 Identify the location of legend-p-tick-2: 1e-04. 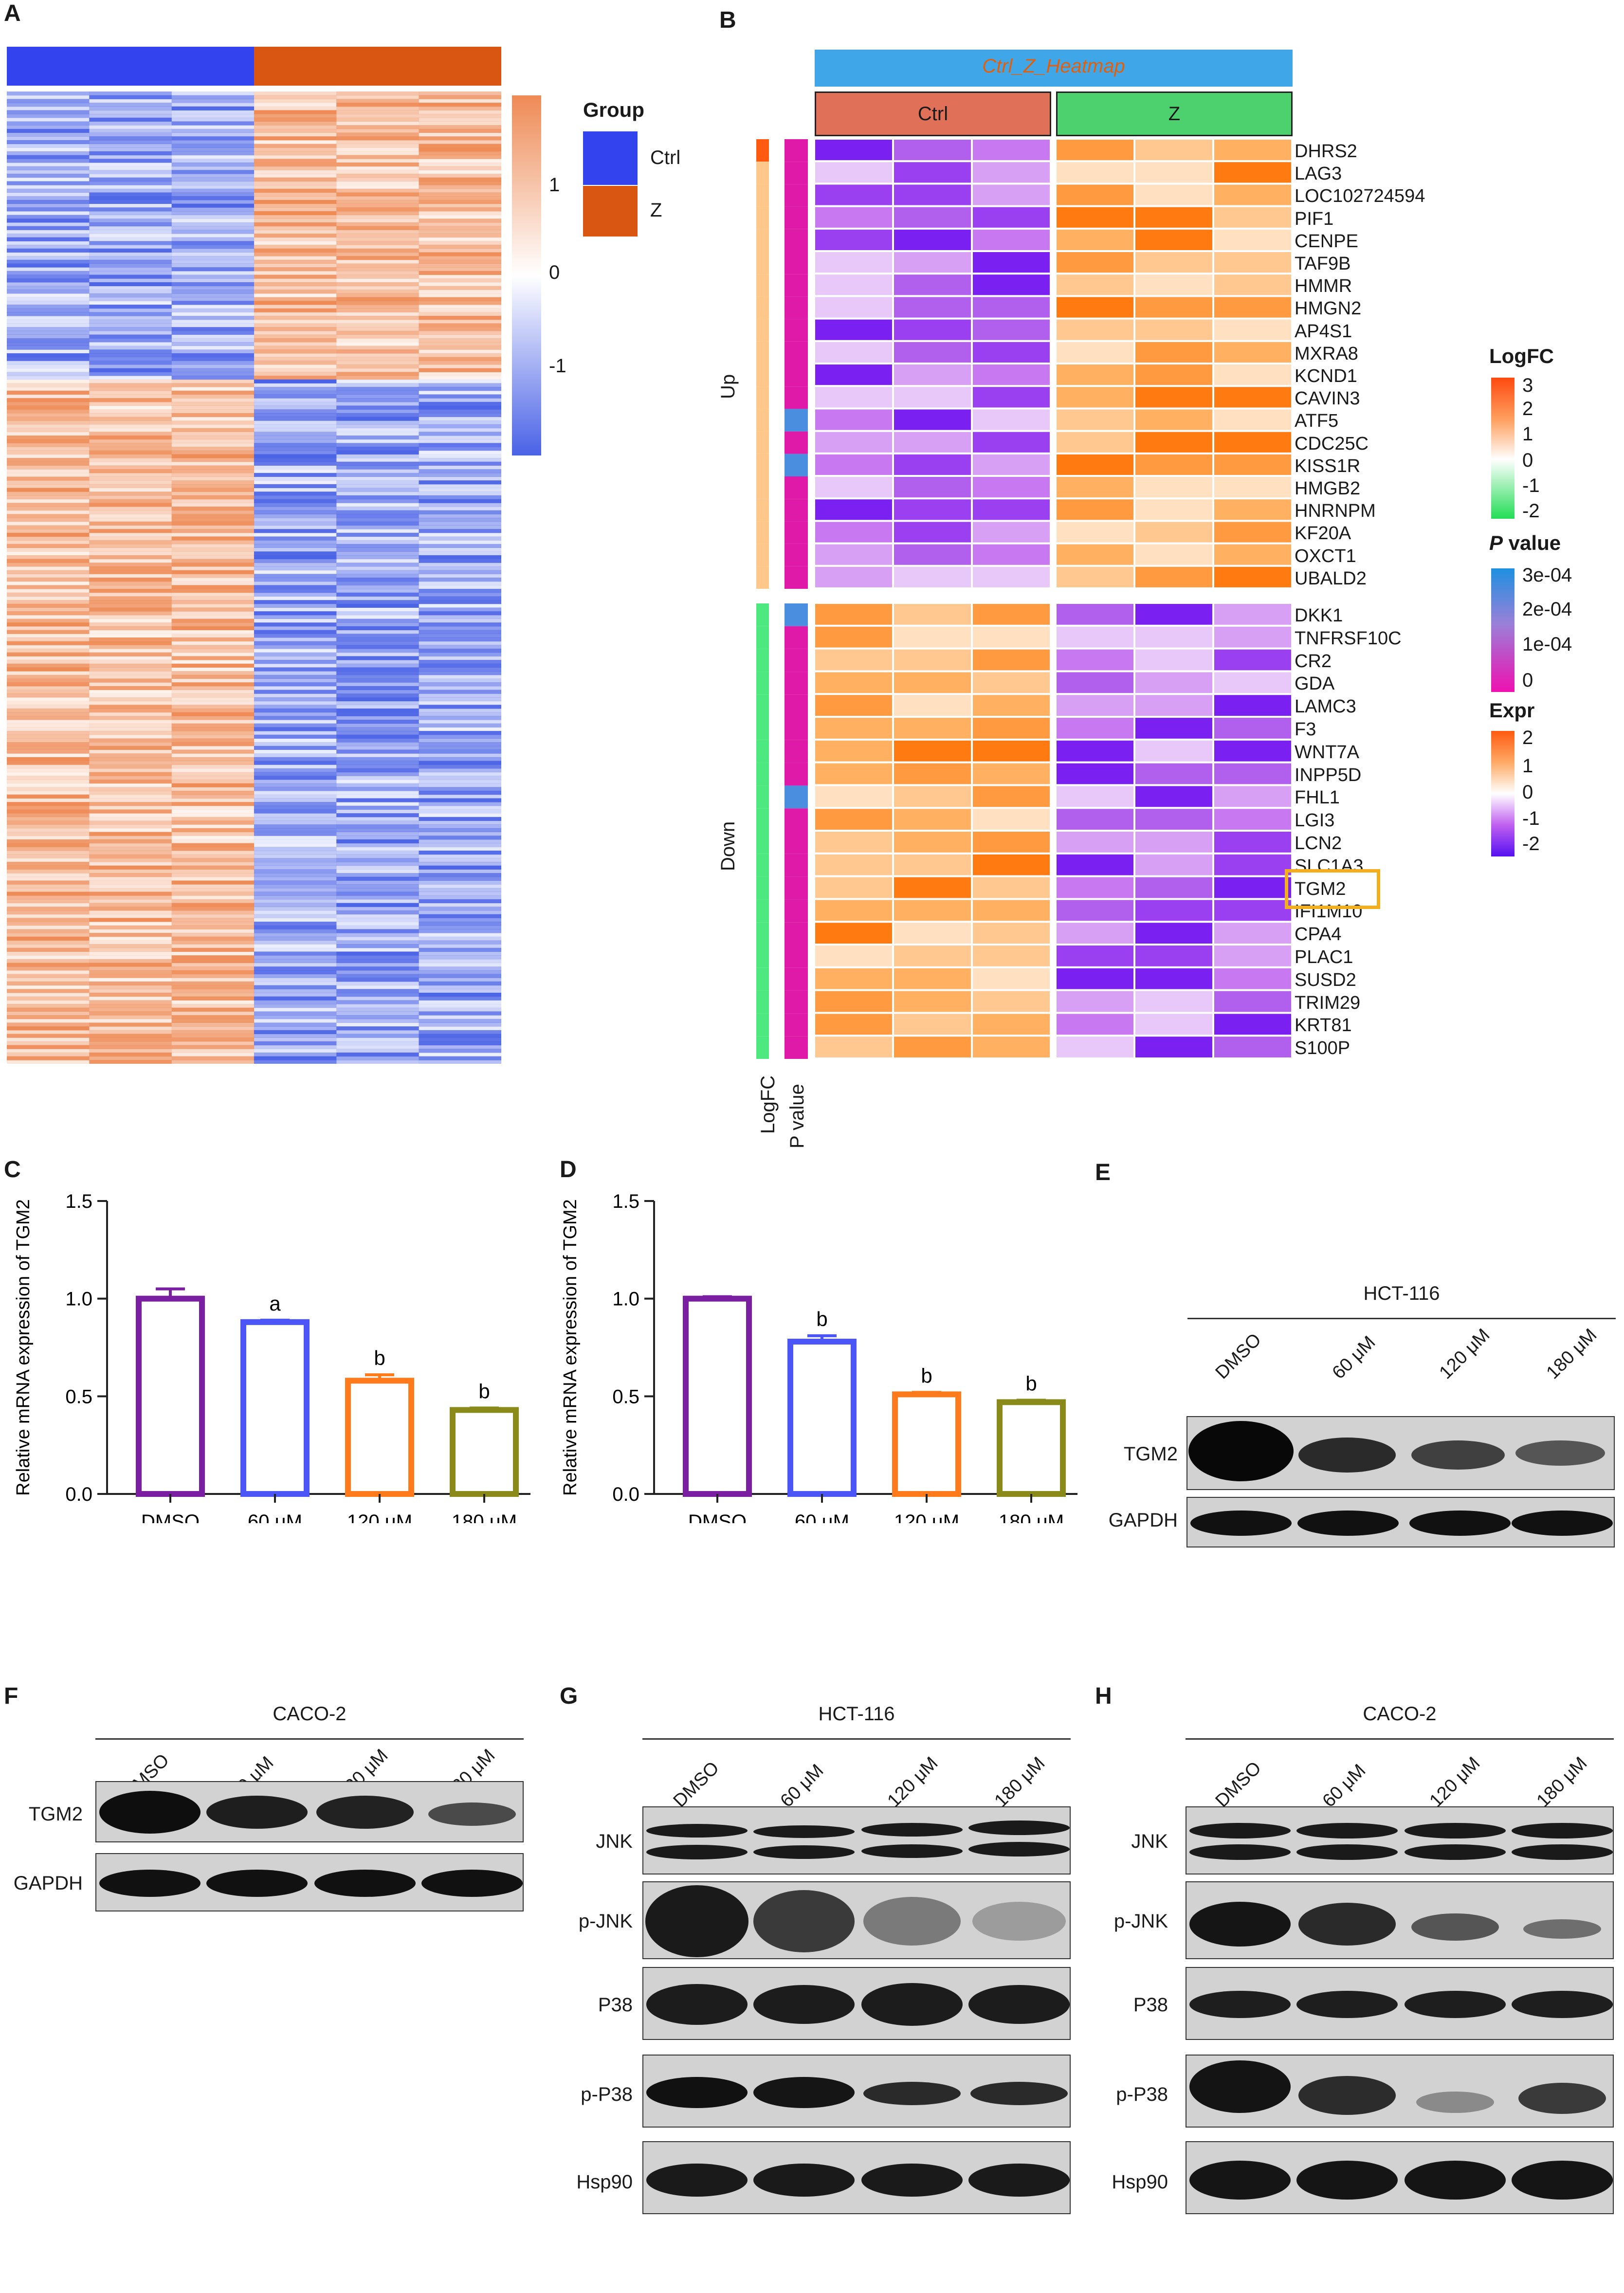
(1547, 645).